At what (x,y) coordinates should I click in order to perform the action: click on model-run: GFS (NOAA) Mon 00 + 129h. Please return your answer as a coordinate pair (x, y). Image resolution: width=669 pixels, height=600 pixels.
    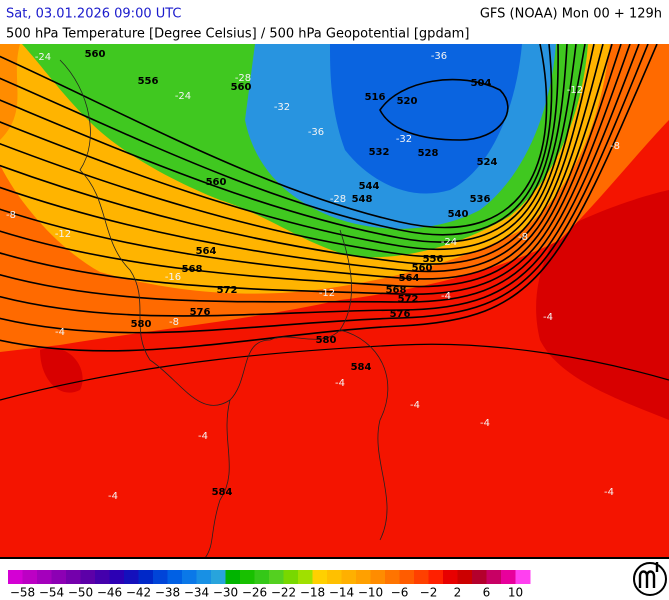
    Looking at the image, I should click on (571, 14).